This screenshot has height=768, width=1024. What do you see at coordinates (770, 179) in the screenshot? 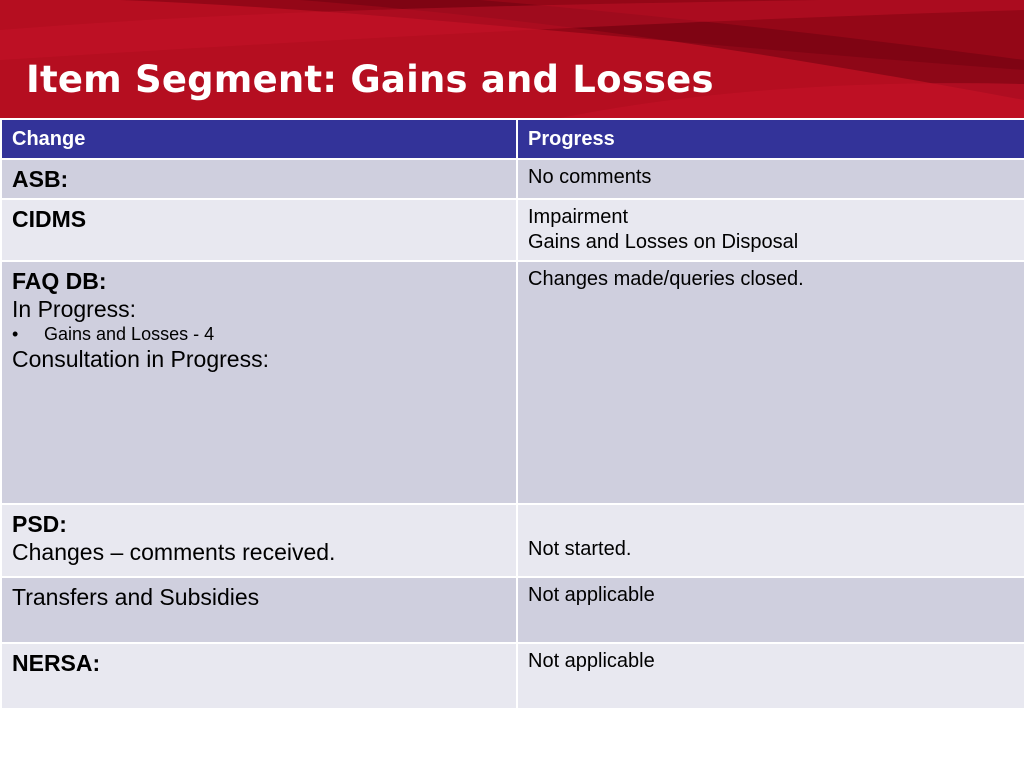
I see `progress-cell: No comments` at bounding box center [770, 179].